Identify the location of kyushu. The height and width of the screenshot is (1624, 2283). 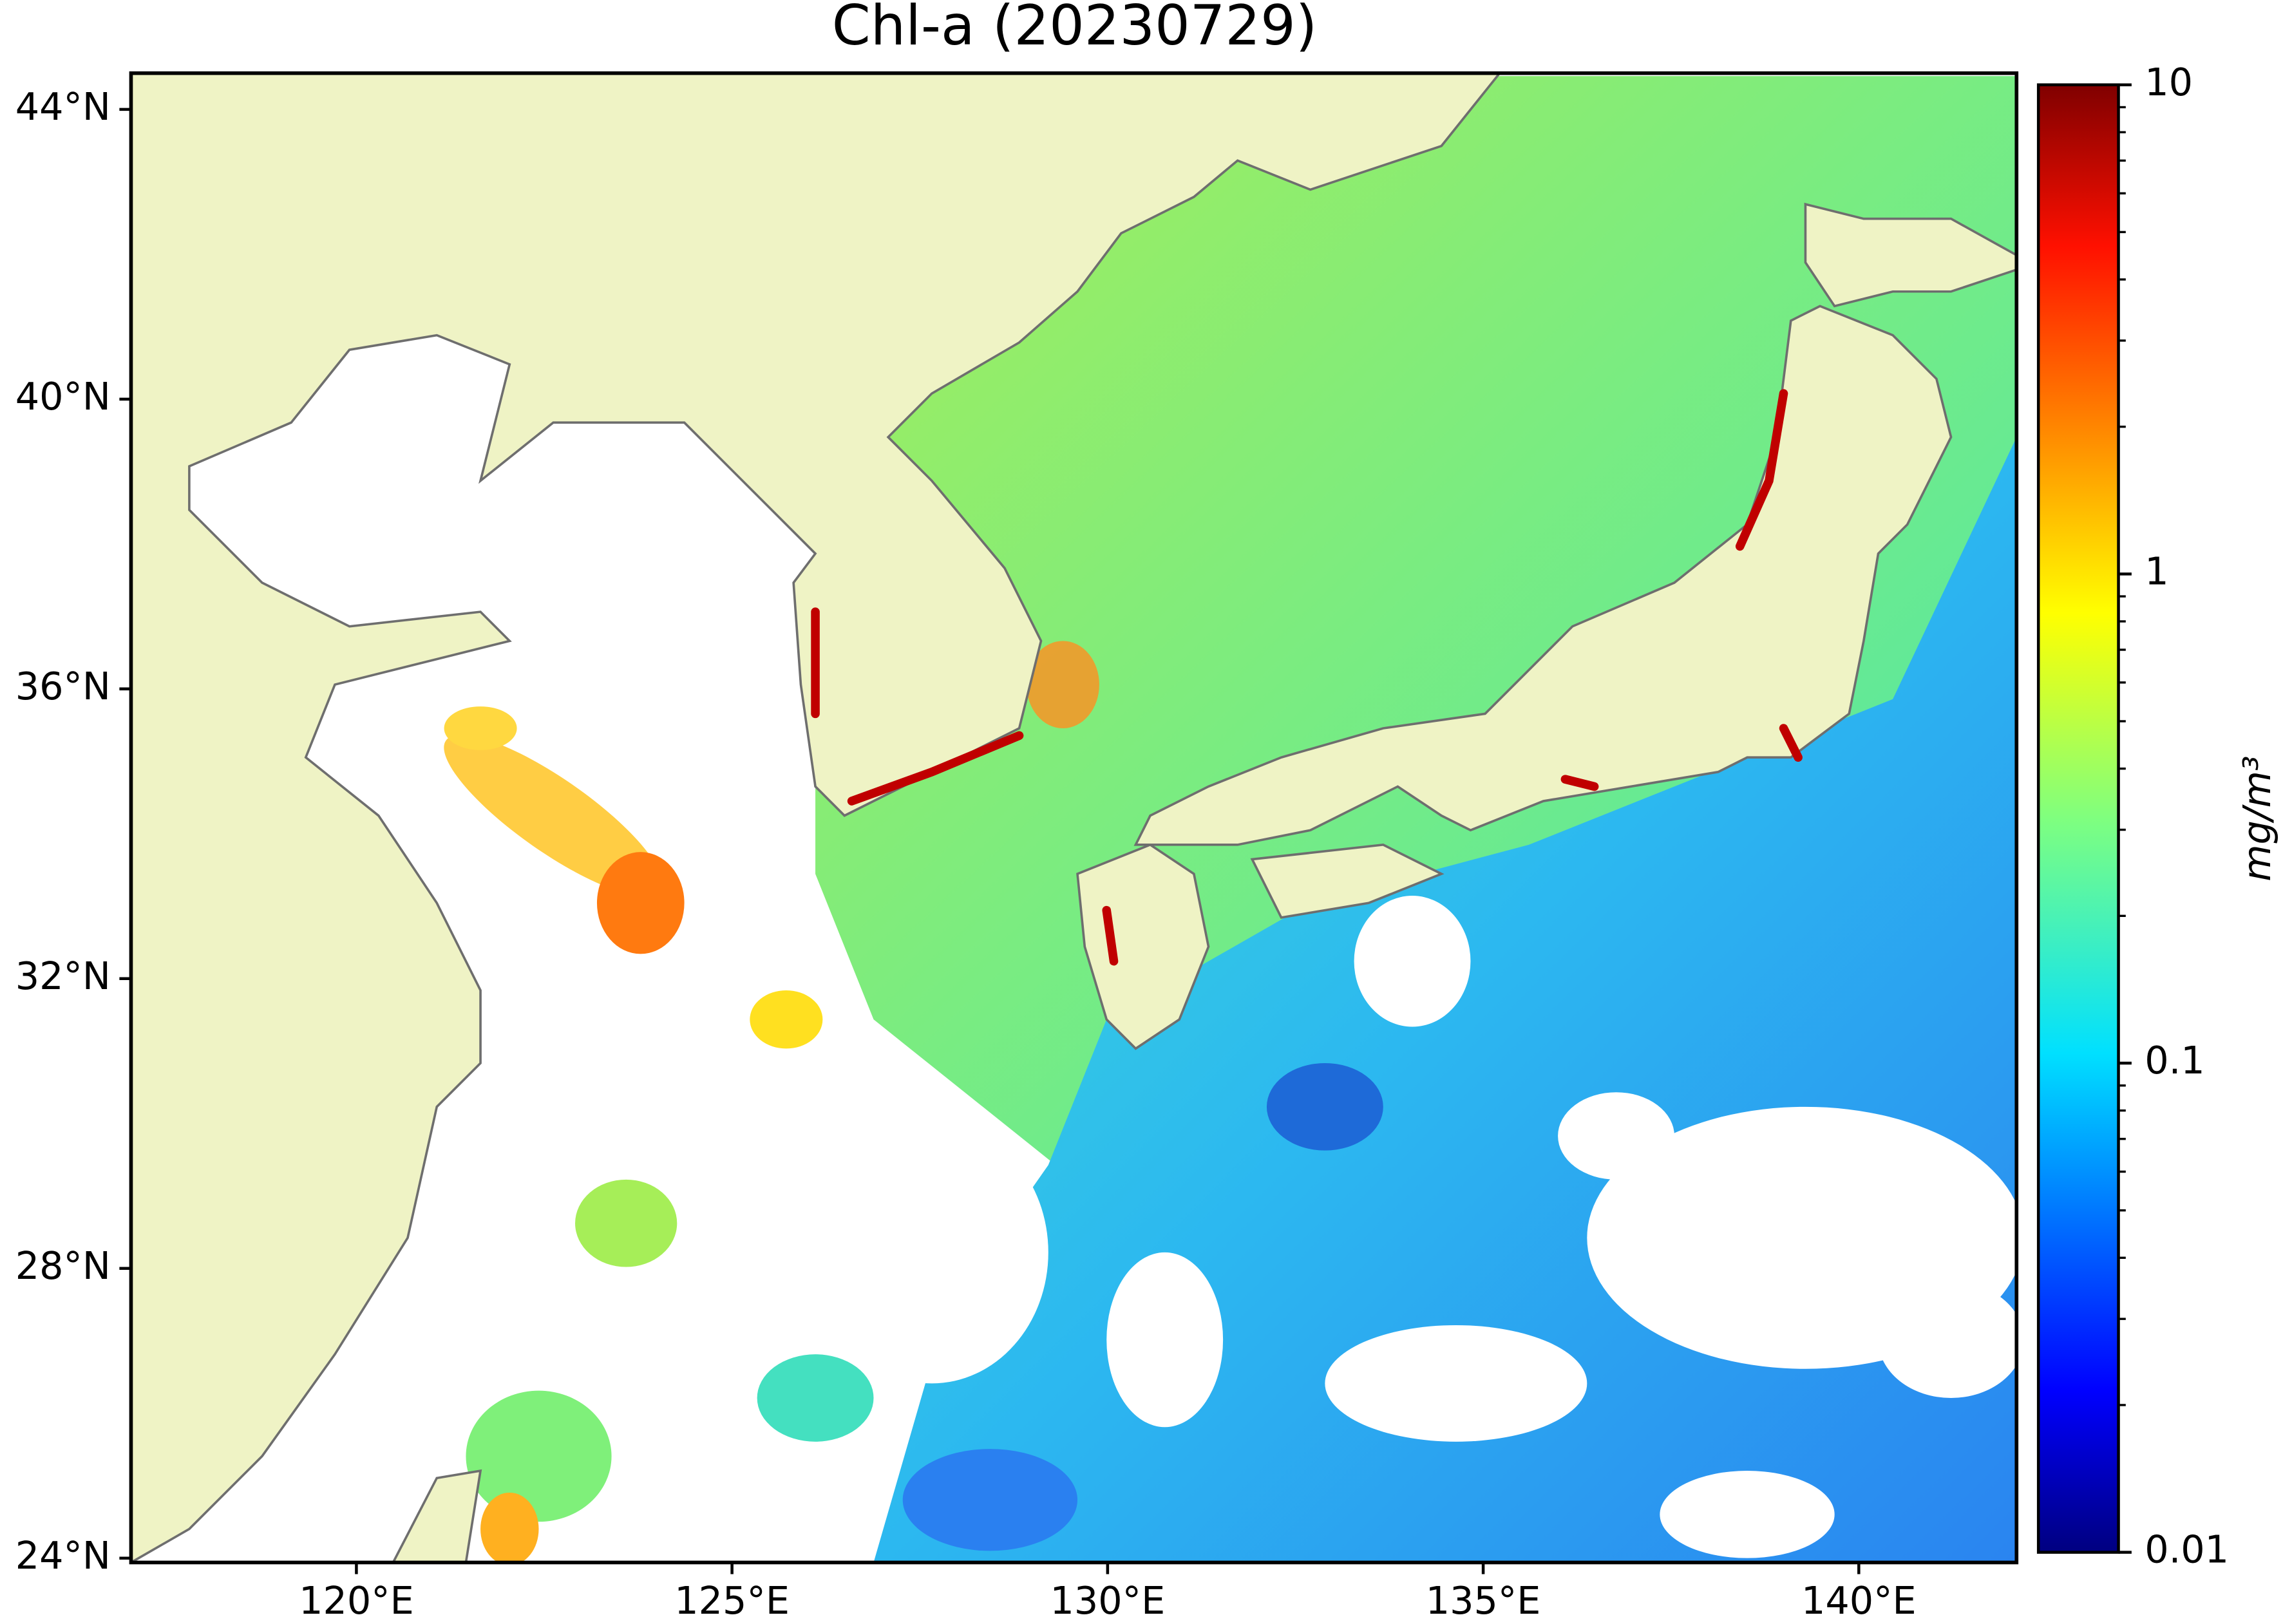
(1143, 946).